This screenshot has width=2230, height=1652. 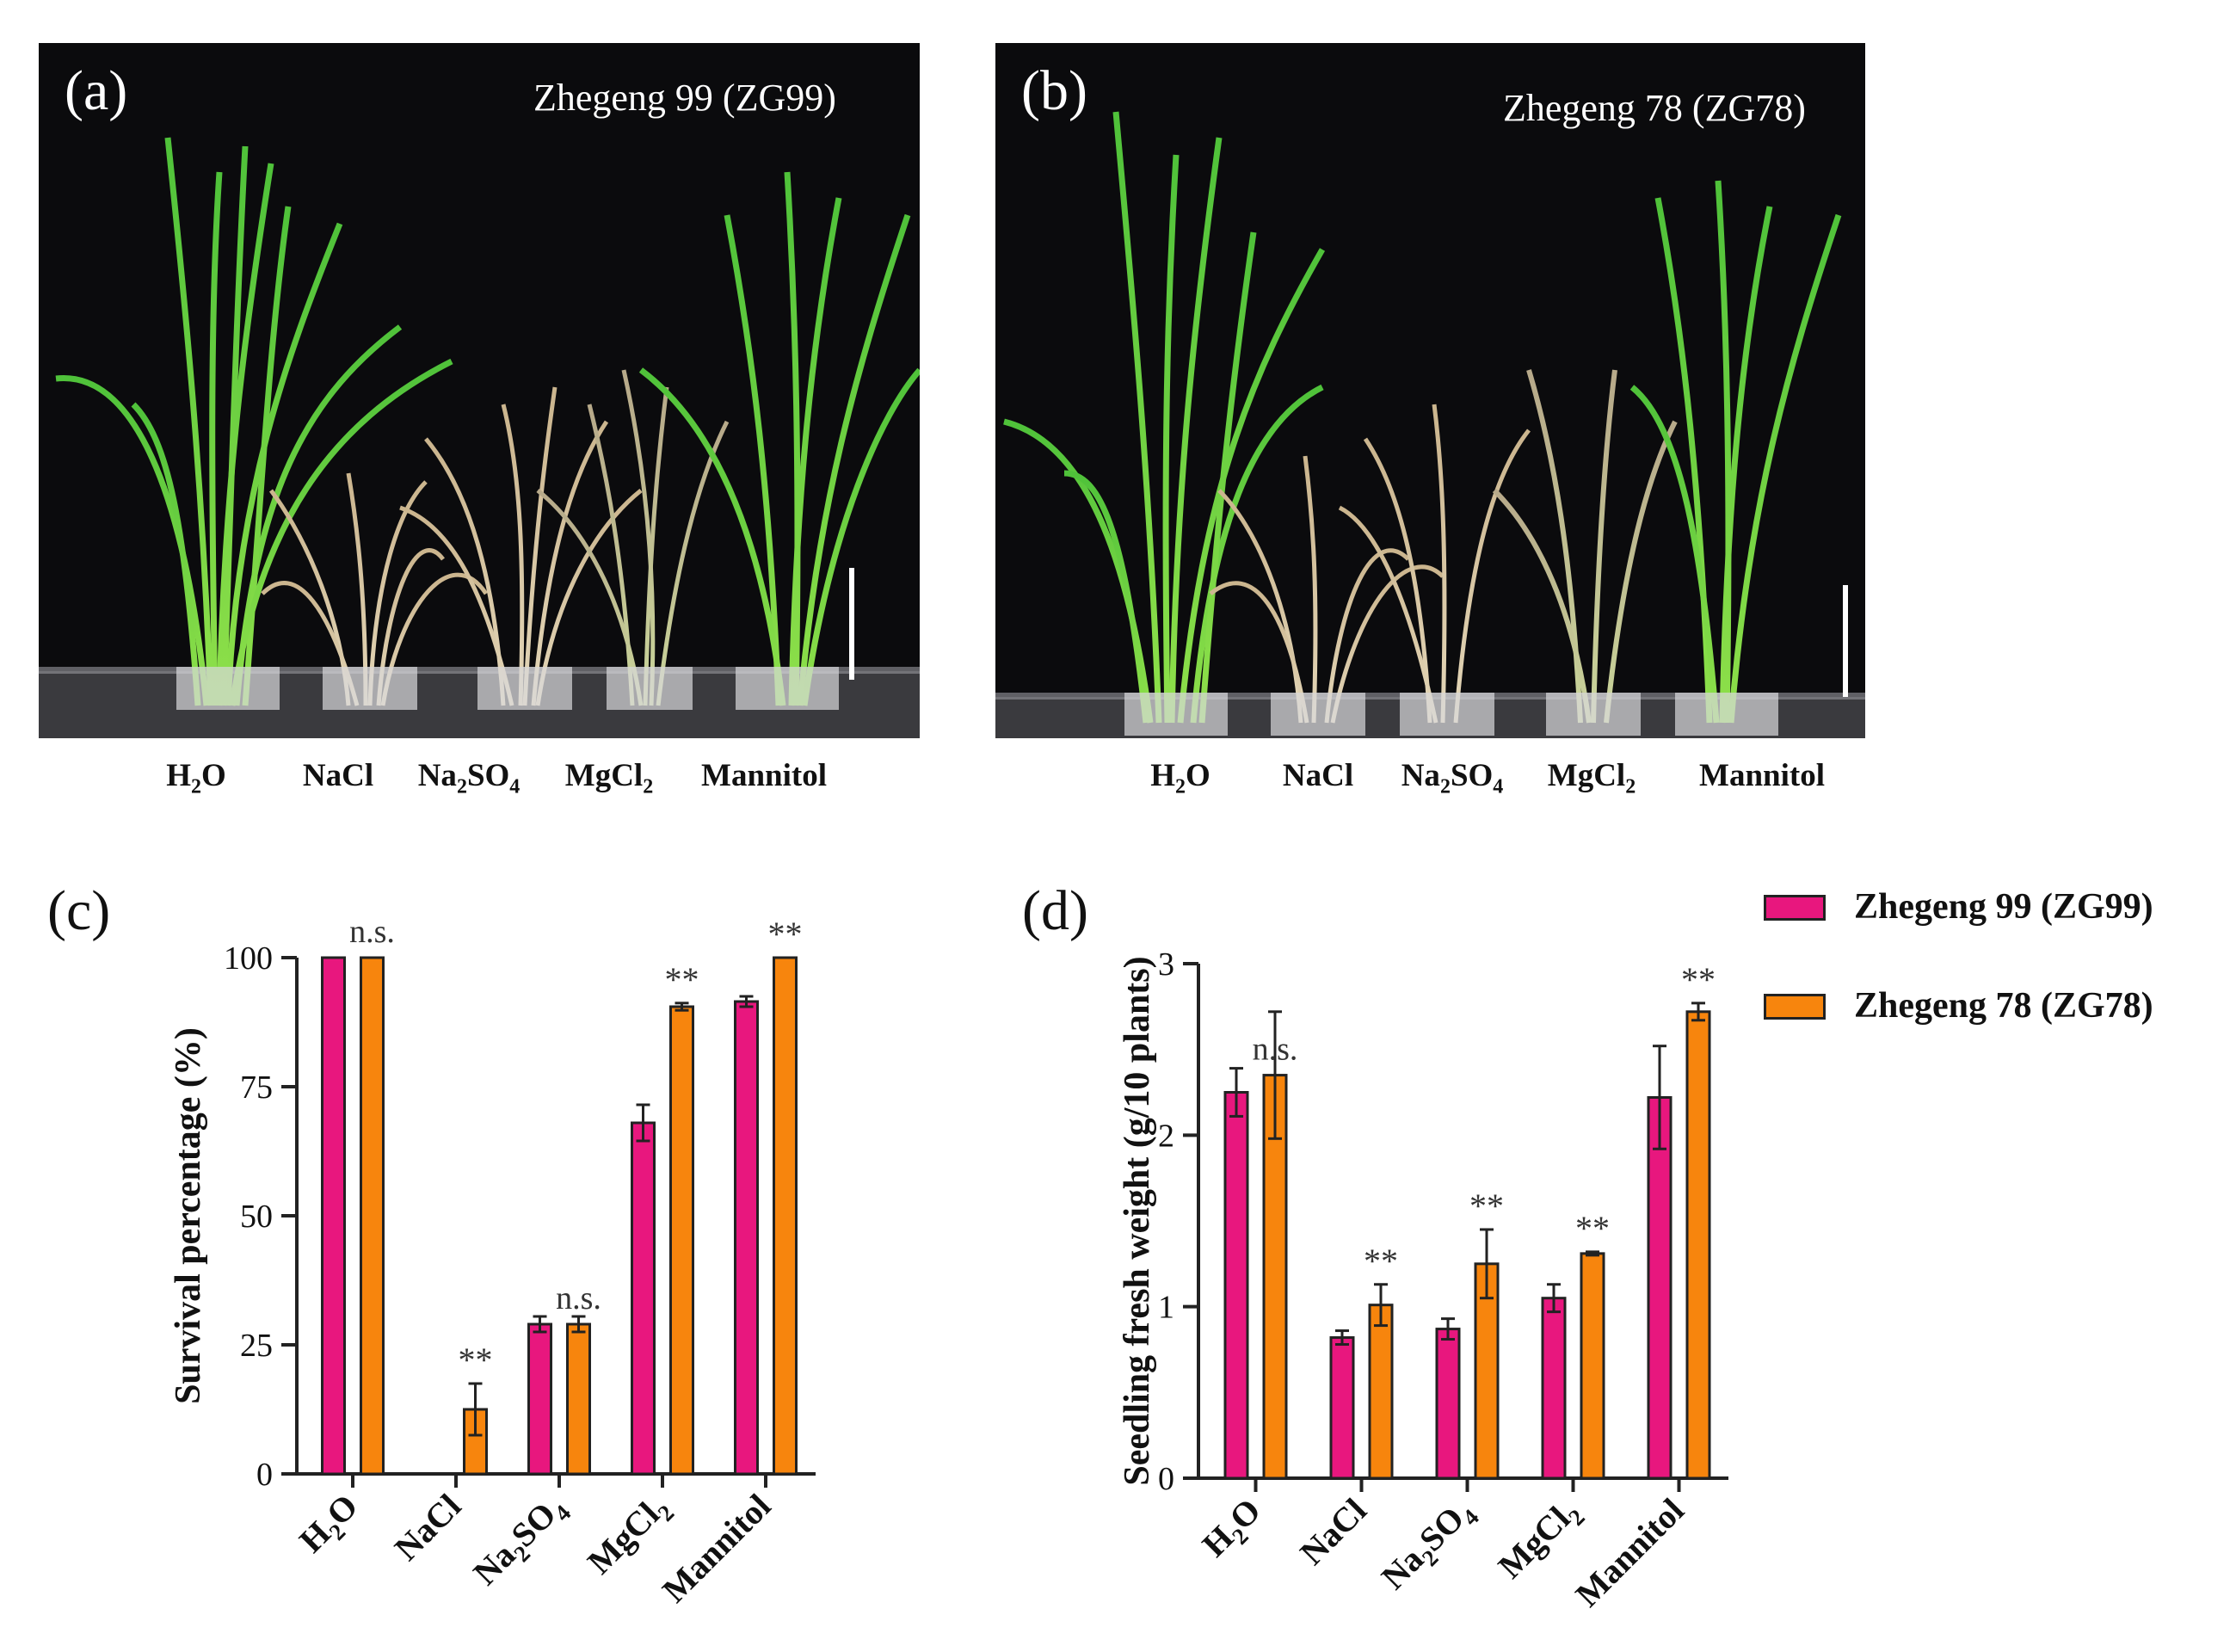 What do you see at coordinates (2003, 907) in the screenshot?
I see `legend-label-zg99: Zhegeng 99 (ZG99)` at bounding box center [2003, 907].